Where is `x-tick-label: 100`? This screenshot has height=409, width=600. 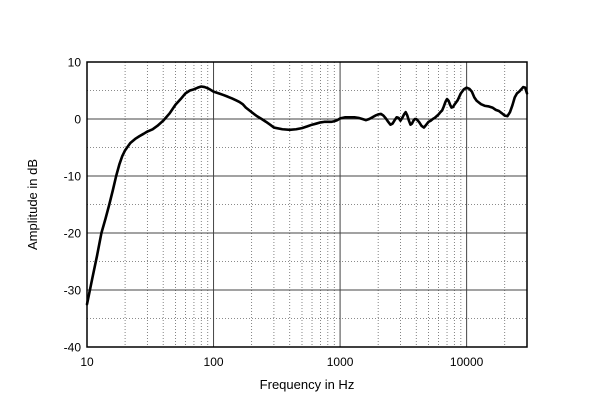
x-tick-label: 100 is located at coordinates (214, 362).